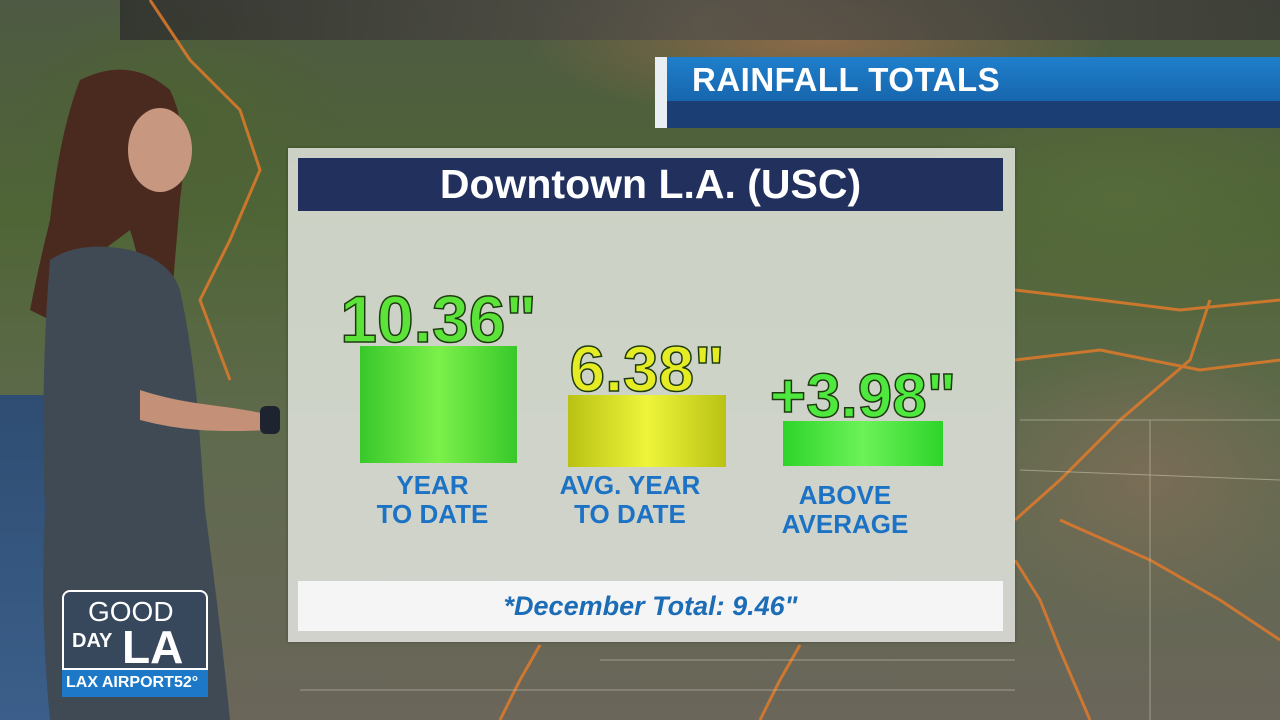  I want to click on value-label-group: 10.36" 6.38" +3.98", so click(648, 356).